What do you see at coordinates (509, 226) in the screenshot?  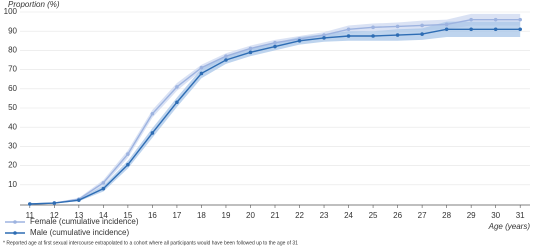 I see `x-axis-label: Age (years)` at bounding box center [509, 226].